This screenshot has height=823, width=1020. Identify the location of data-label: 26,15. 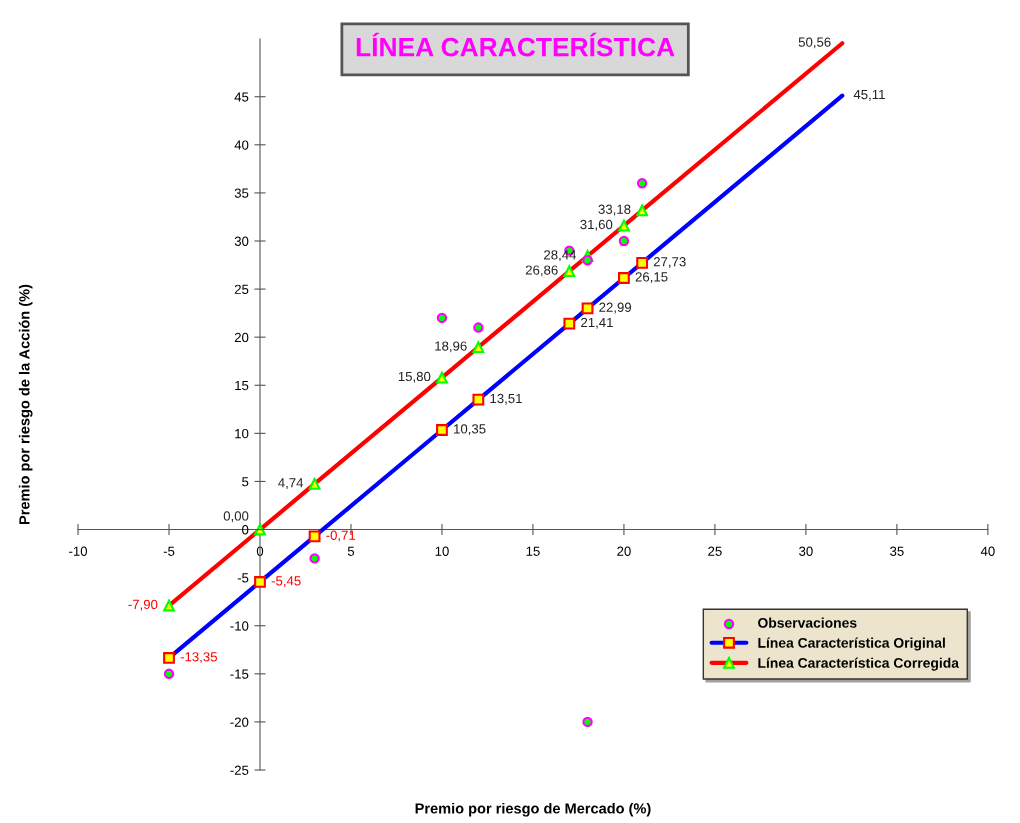
(651, 278).